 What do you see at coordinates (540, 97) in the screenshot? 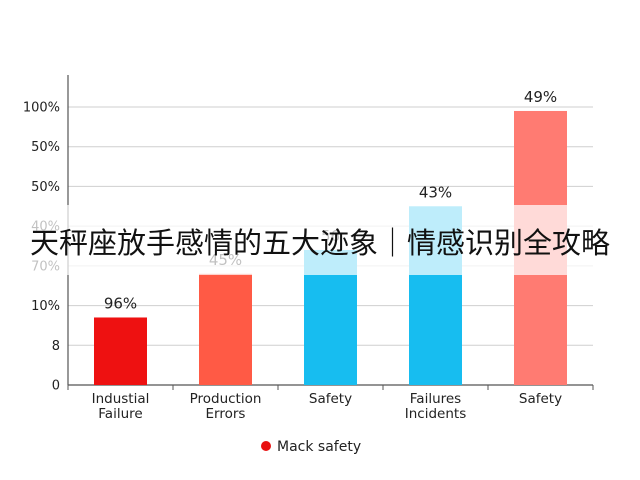
I see `data-label: 49%` at bounding box center [540, 97].